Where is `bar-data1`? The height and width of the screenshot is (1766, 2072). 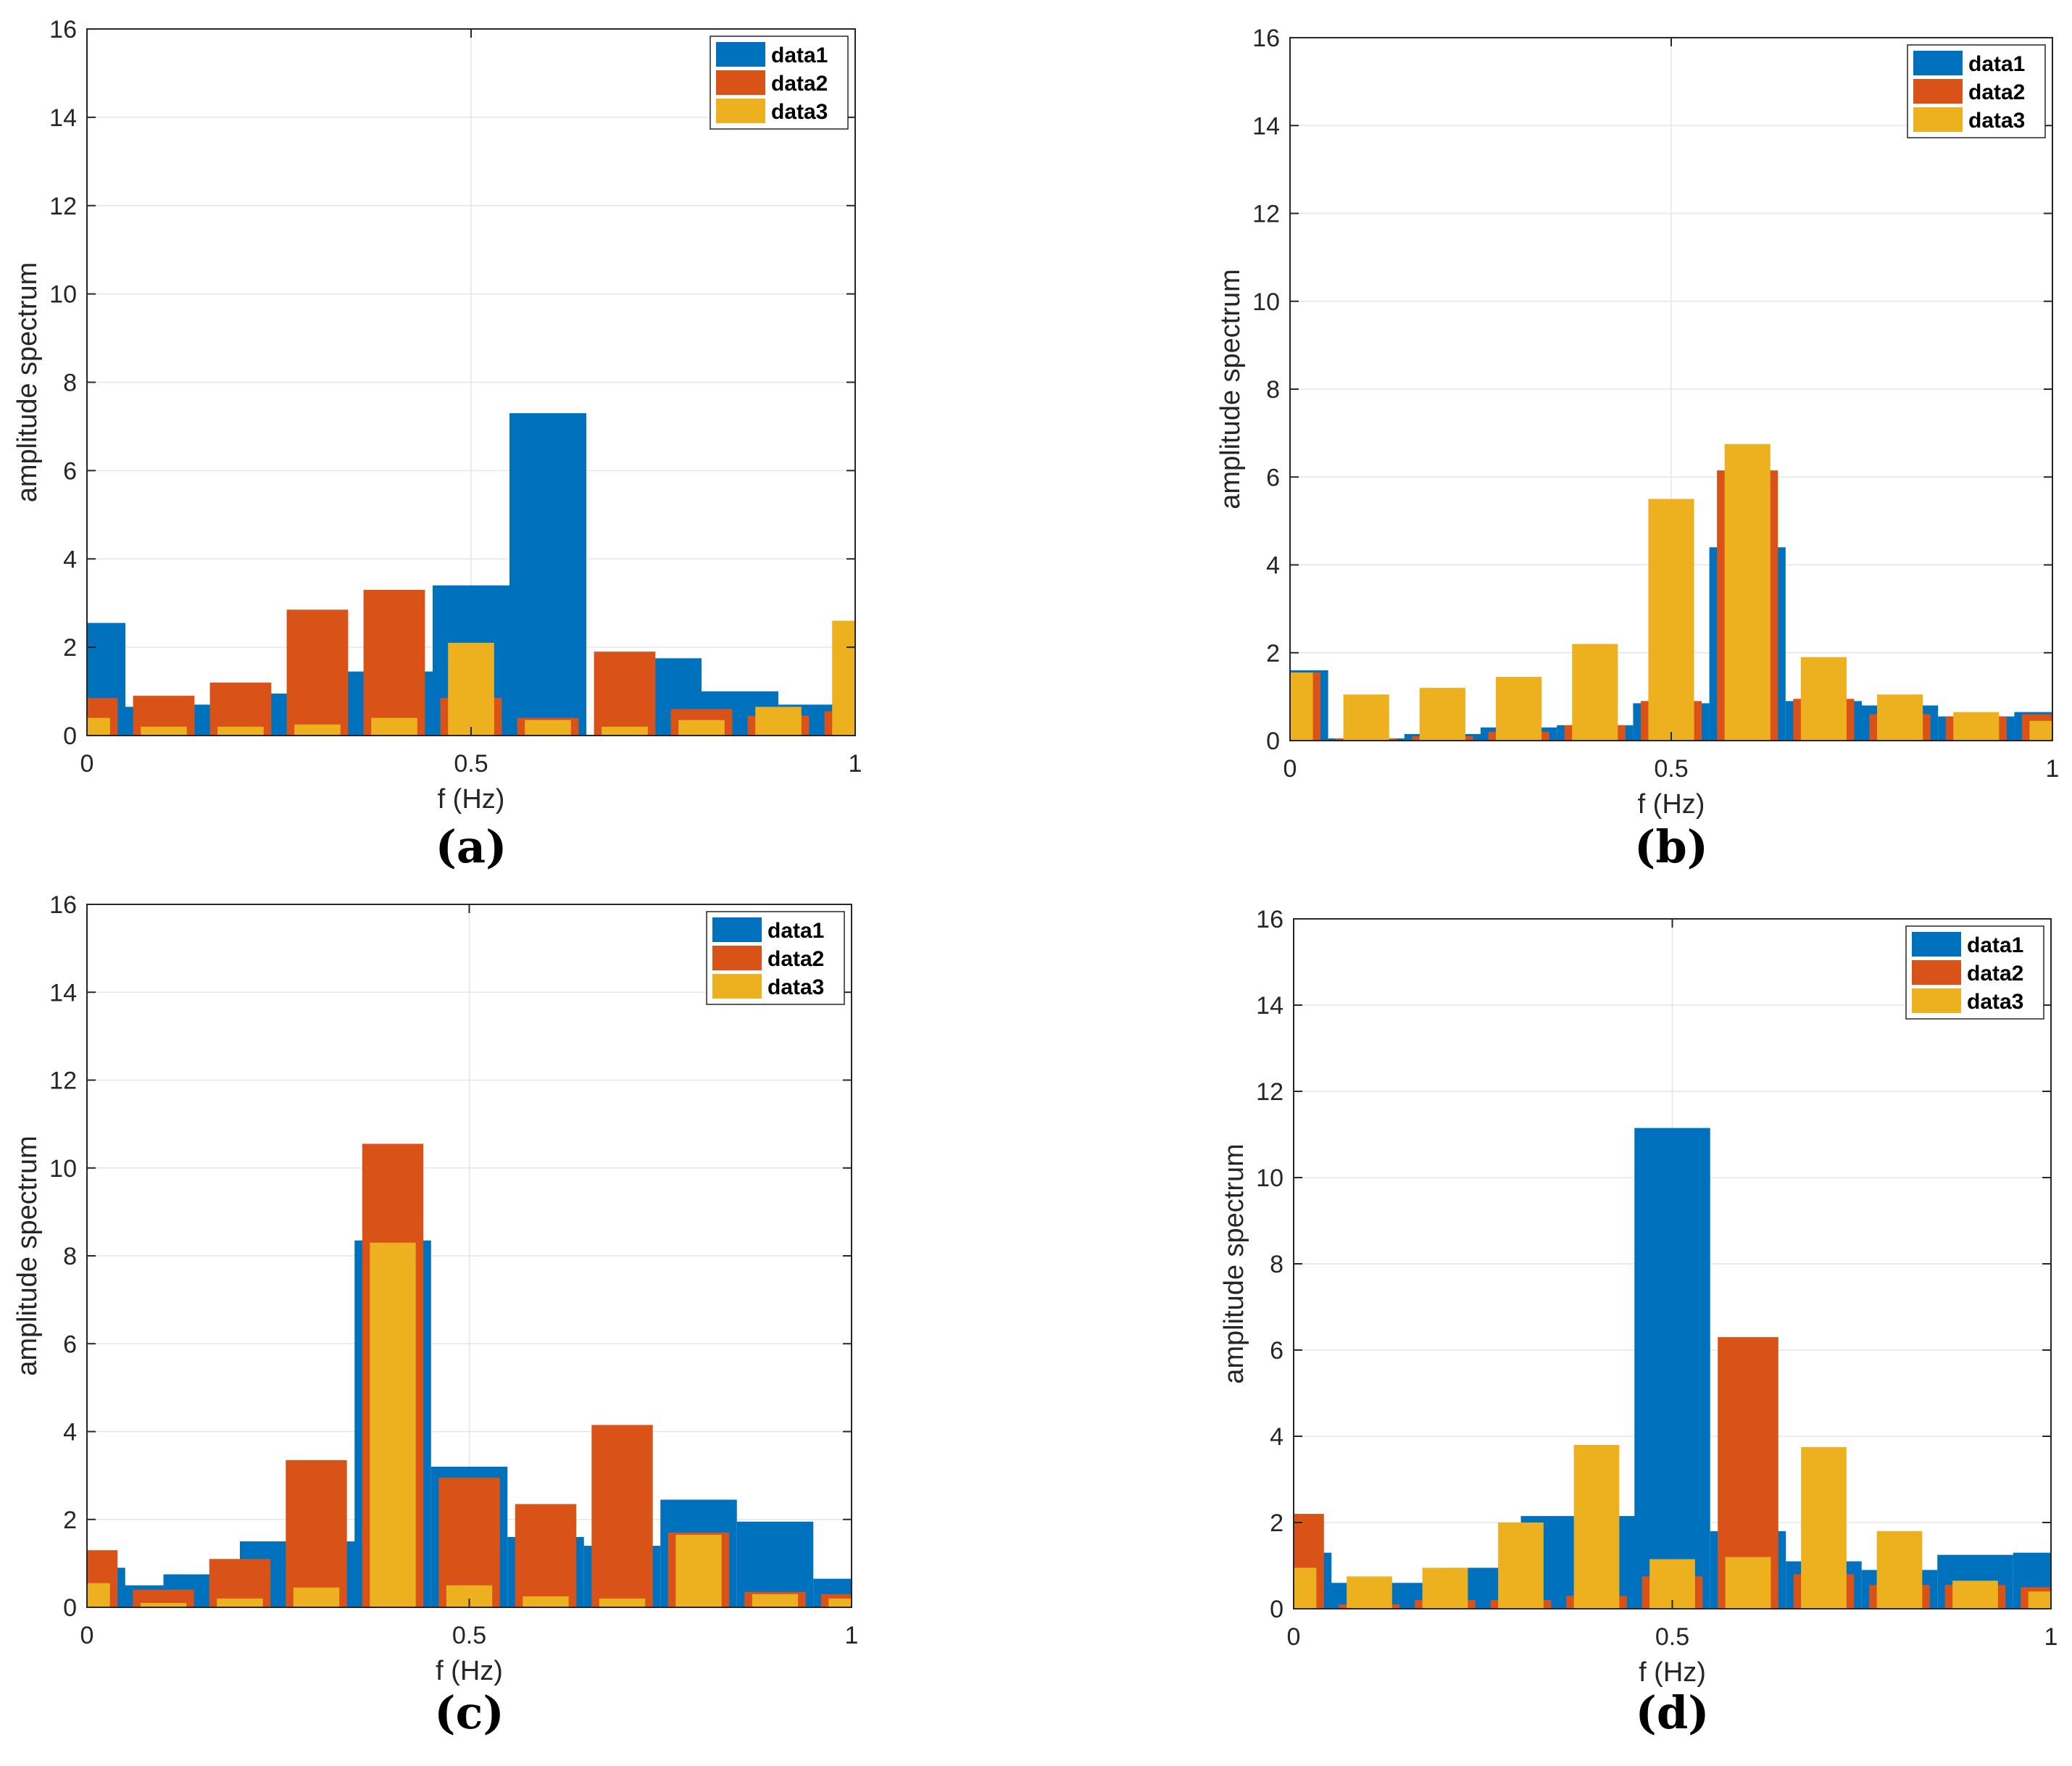 bar-data1 is located at coordinates (547, 574).